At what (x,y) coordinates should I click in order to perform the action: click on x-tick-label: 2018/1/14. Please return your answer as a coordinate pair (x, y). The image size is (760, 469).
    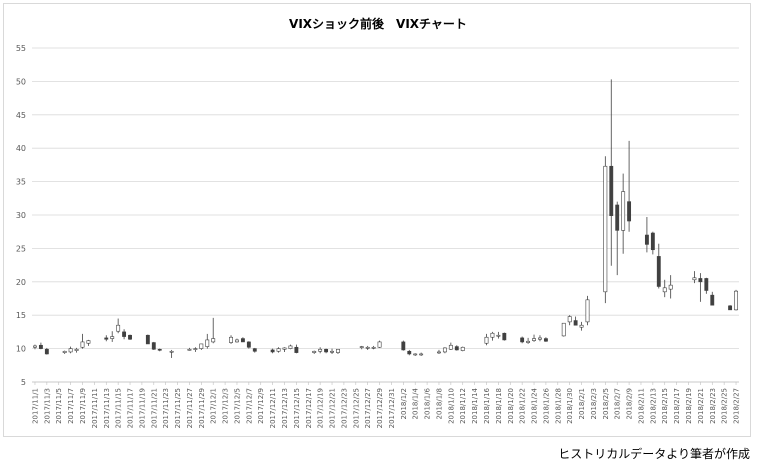
    Looking at the image, I should click on (475, 405).